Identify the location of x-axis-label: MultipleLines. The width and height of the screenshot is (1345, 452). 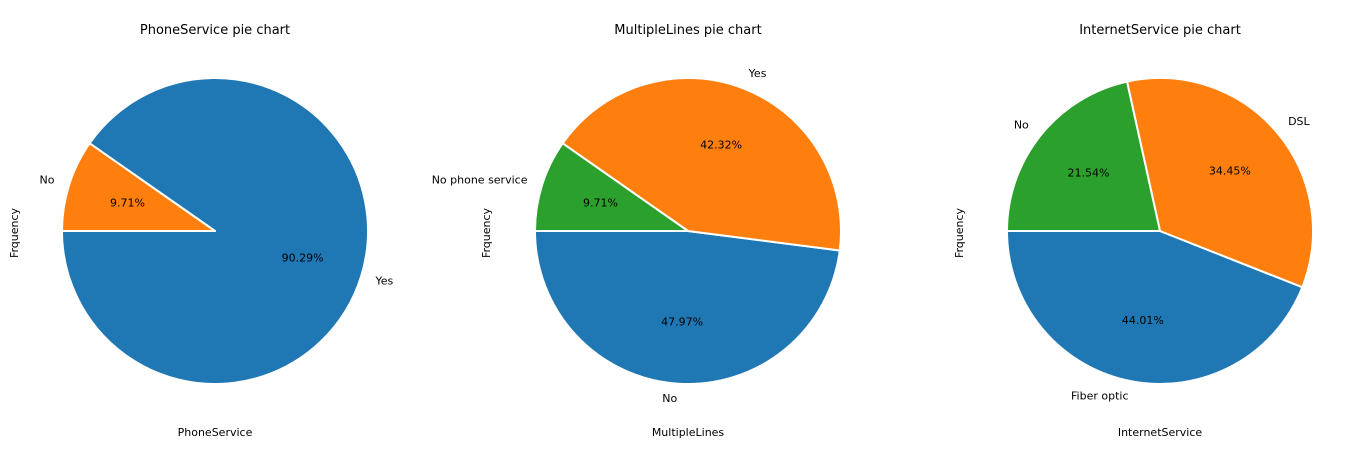
(688, 432).